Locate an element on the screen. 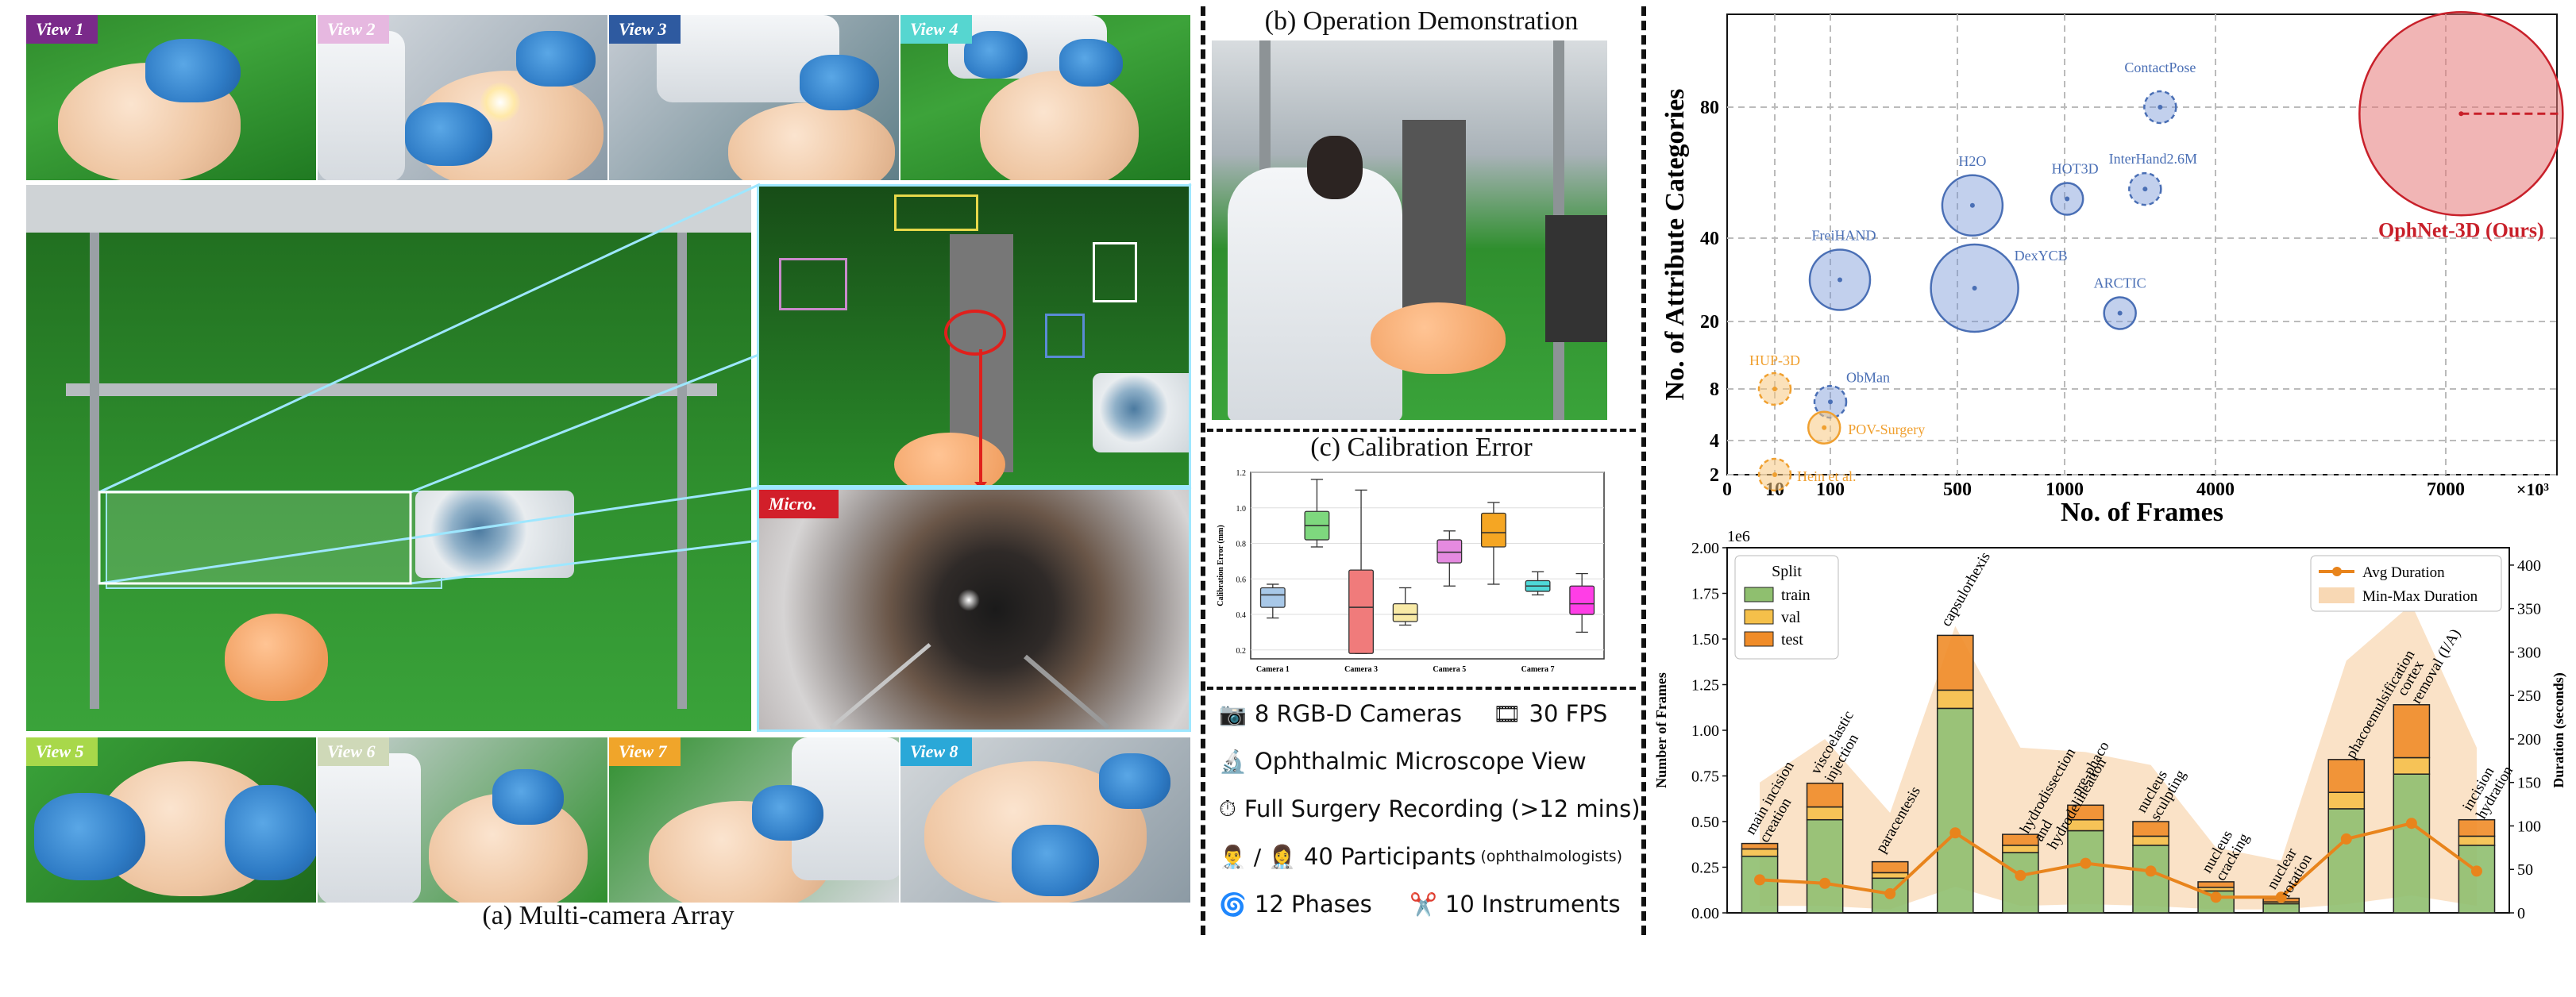 The image size is (2576, 997). bar-ylabel: Number of Frames is located at coordinates (1661, 730).